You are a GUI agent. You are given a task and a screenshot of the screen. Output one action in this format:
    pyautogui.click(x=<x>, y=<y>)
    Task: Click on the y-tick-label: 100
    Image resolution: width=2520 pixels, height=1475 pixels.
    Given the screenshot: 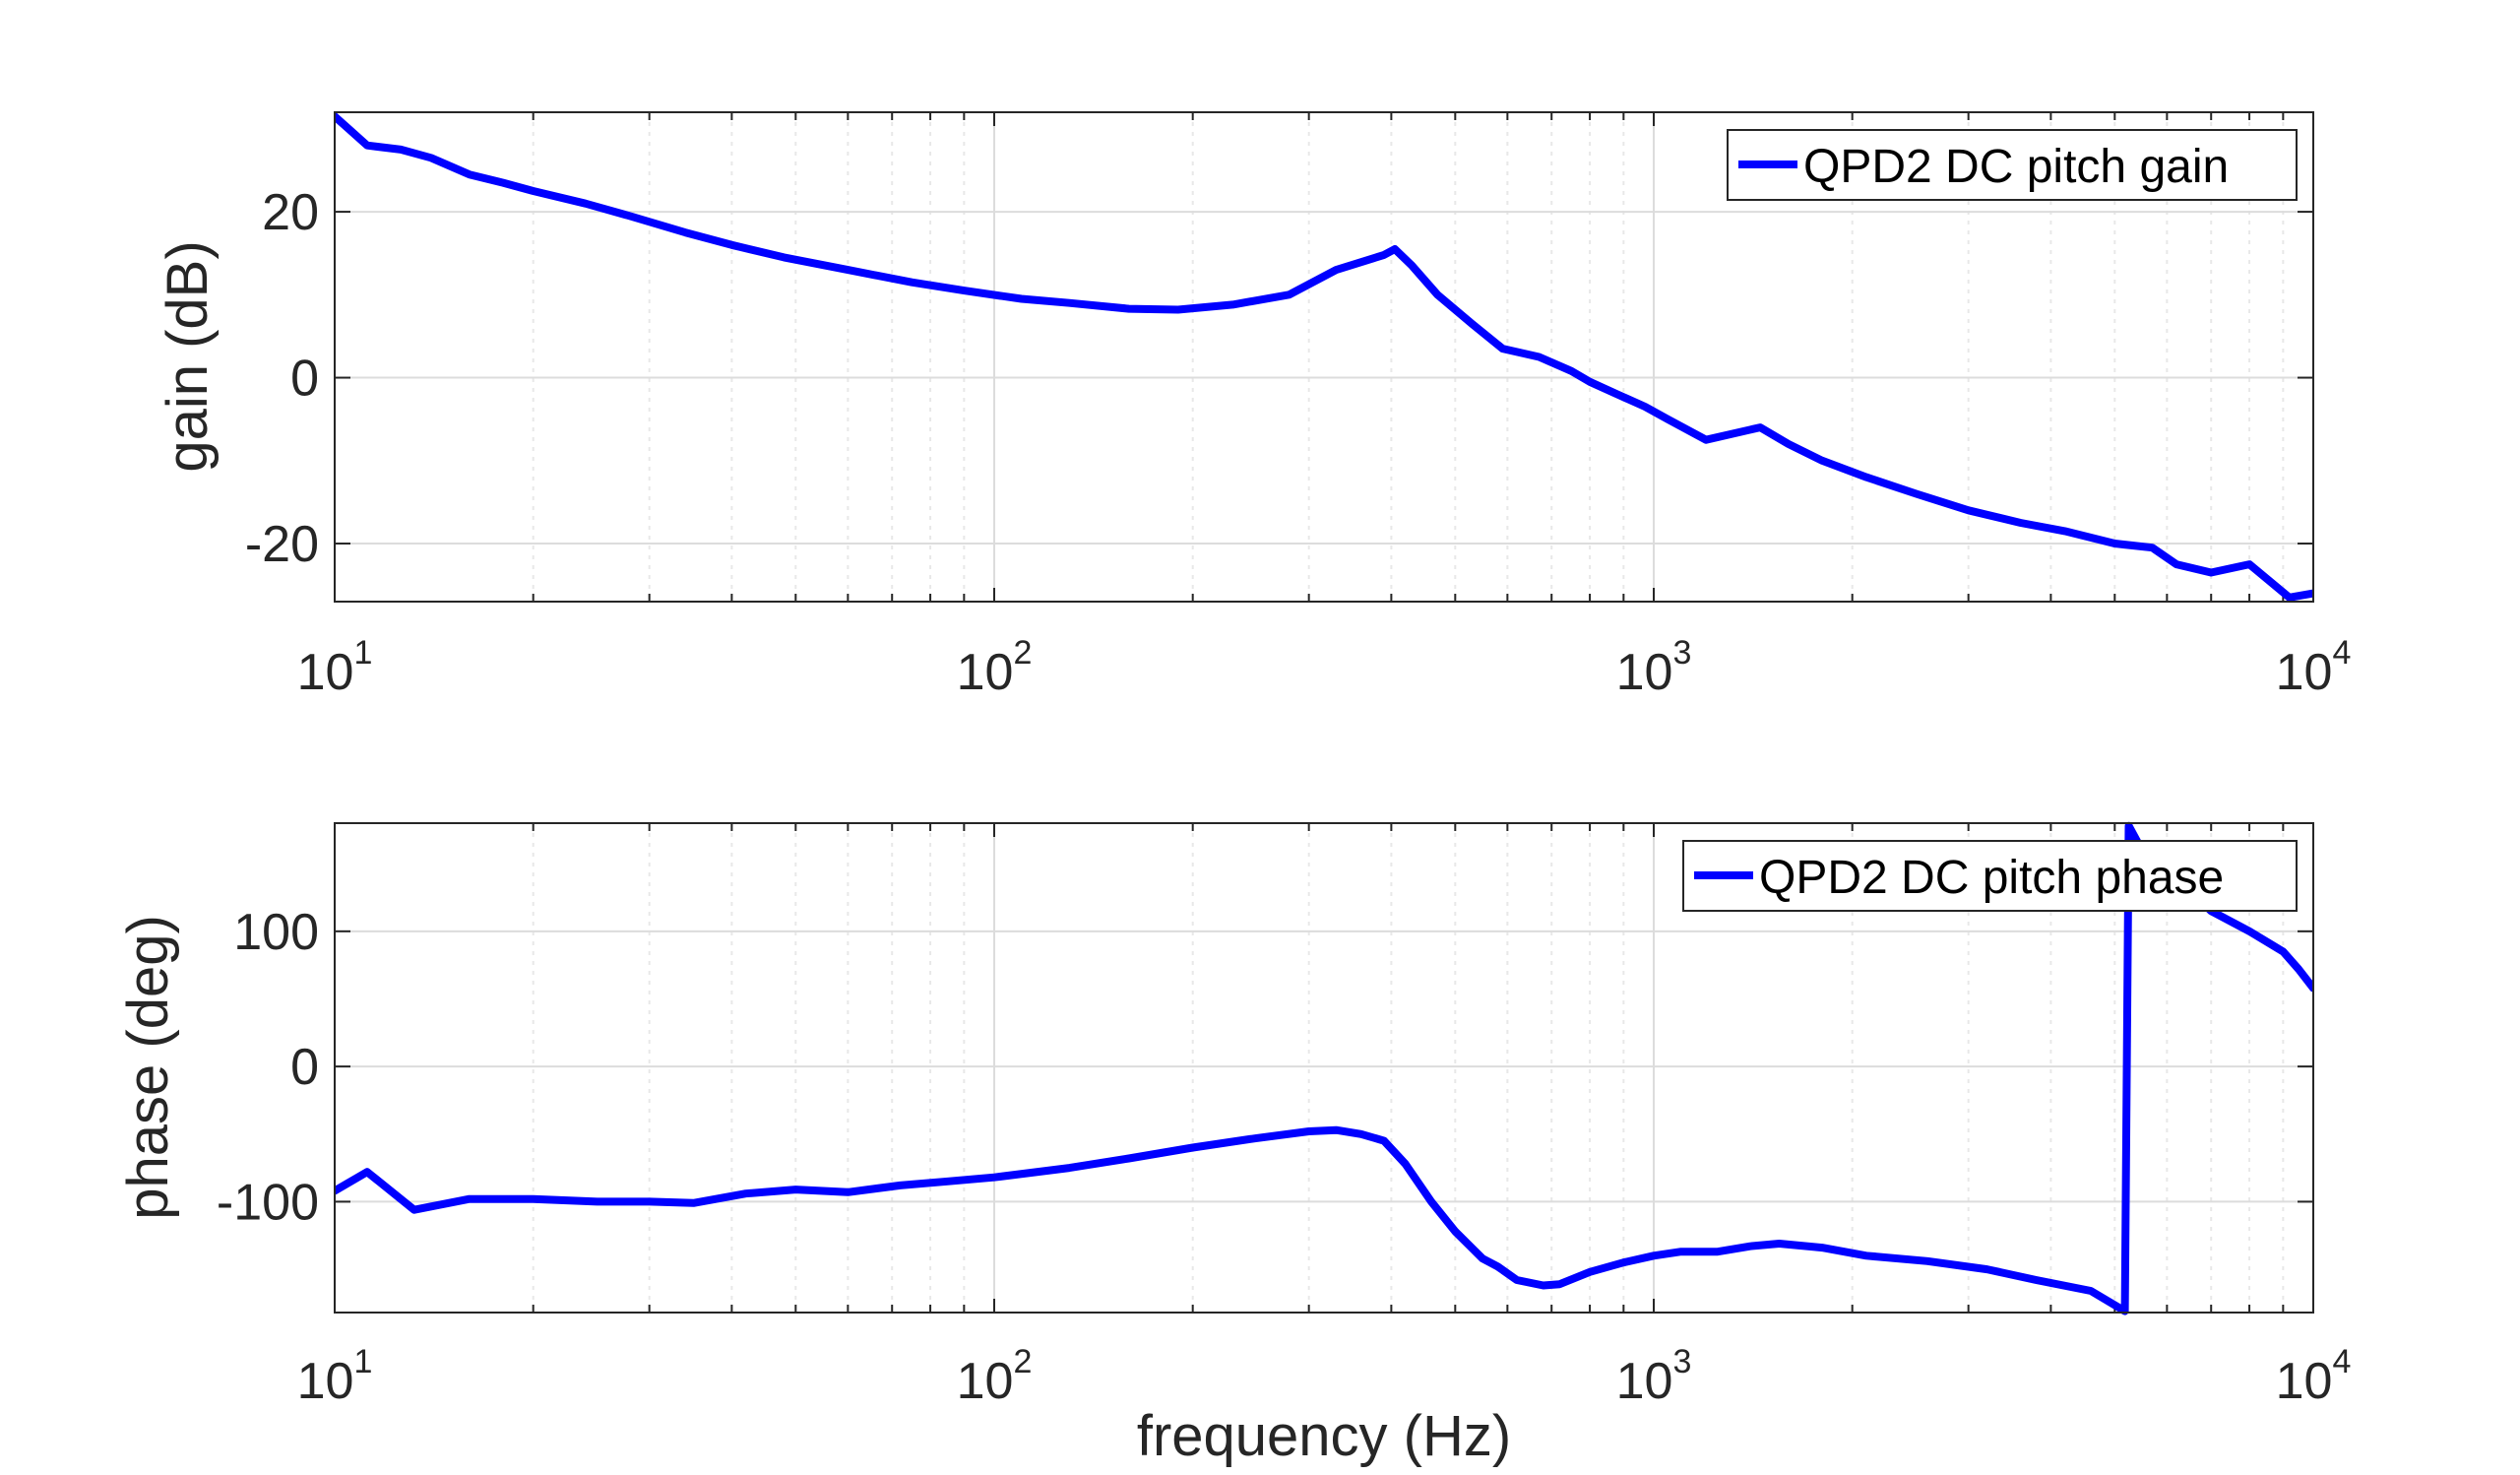 What is the action you would take?
    pyautogui.click(x=276, y=933)
    